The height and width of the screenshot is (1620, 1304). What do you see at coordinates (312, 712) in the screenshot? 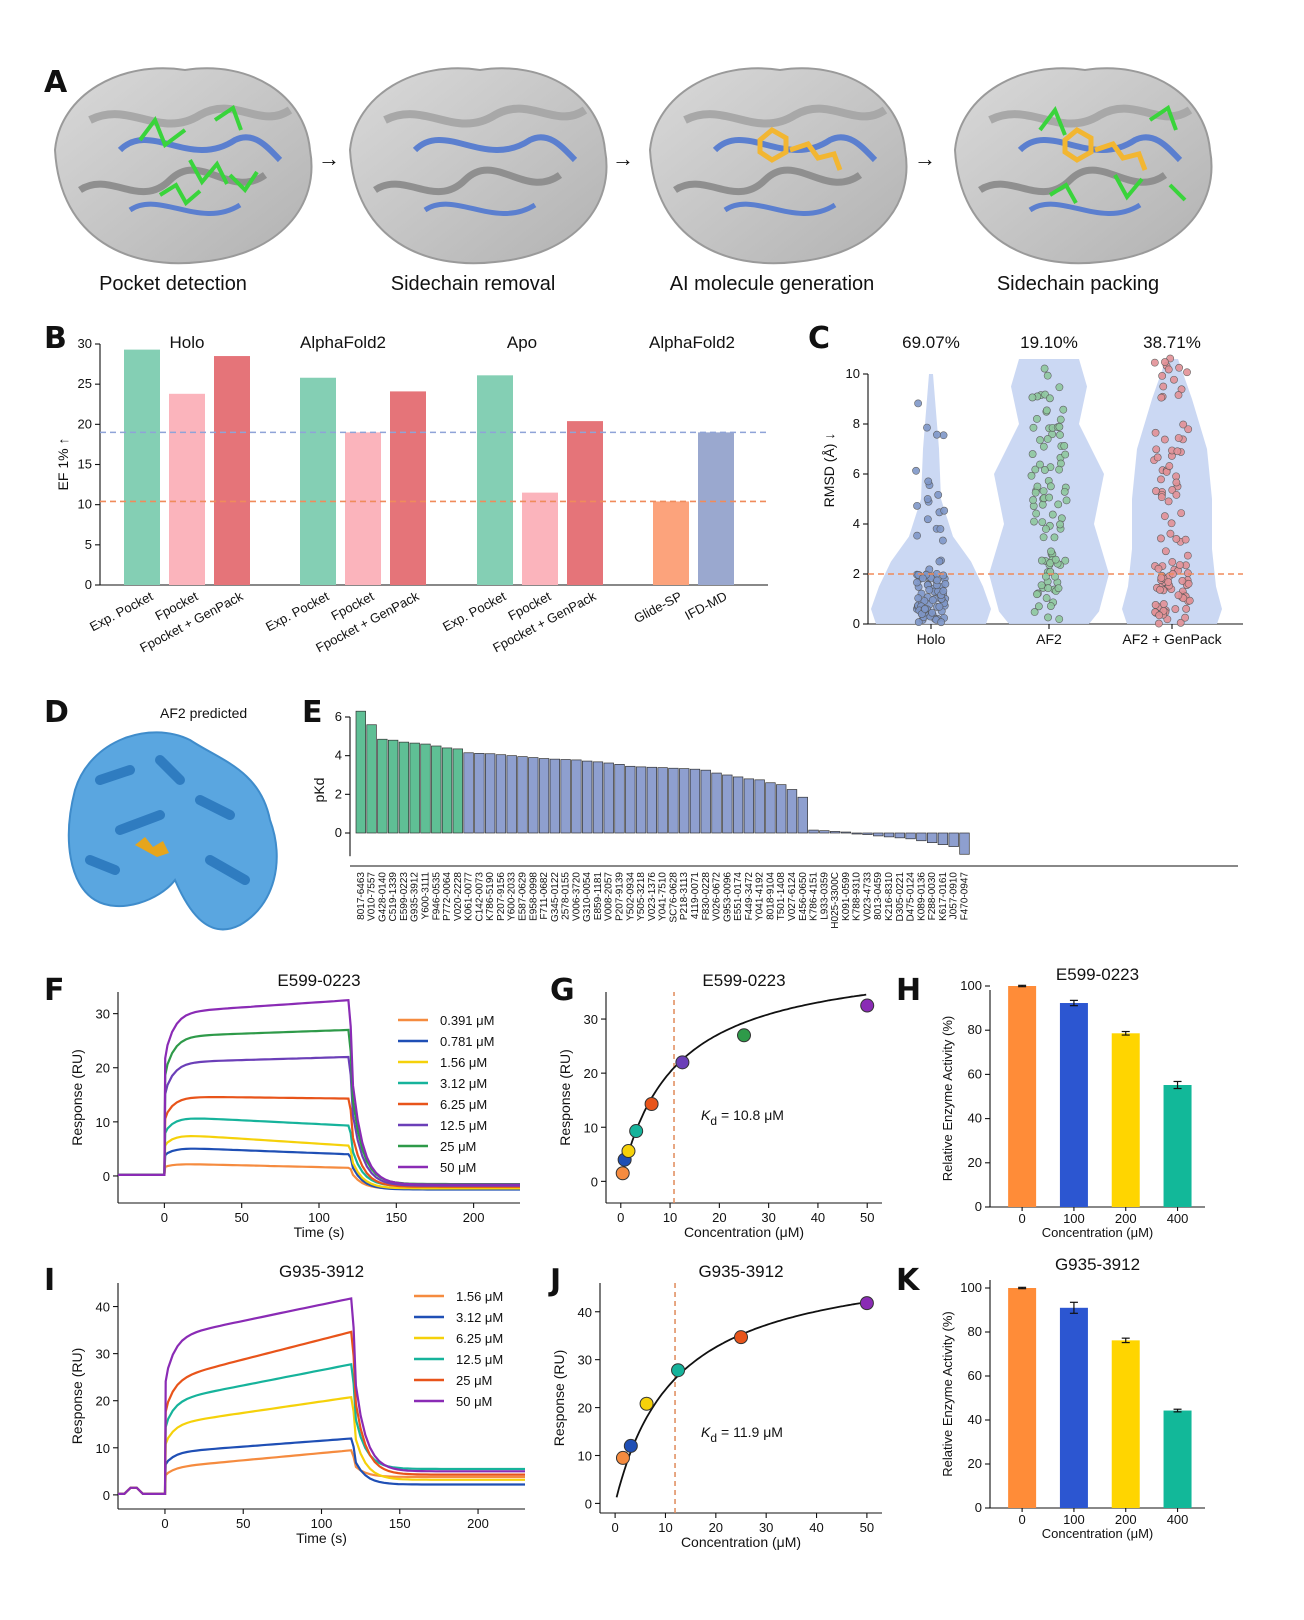
I see `panel-letter-e: E` at bounding box center [312, 712].